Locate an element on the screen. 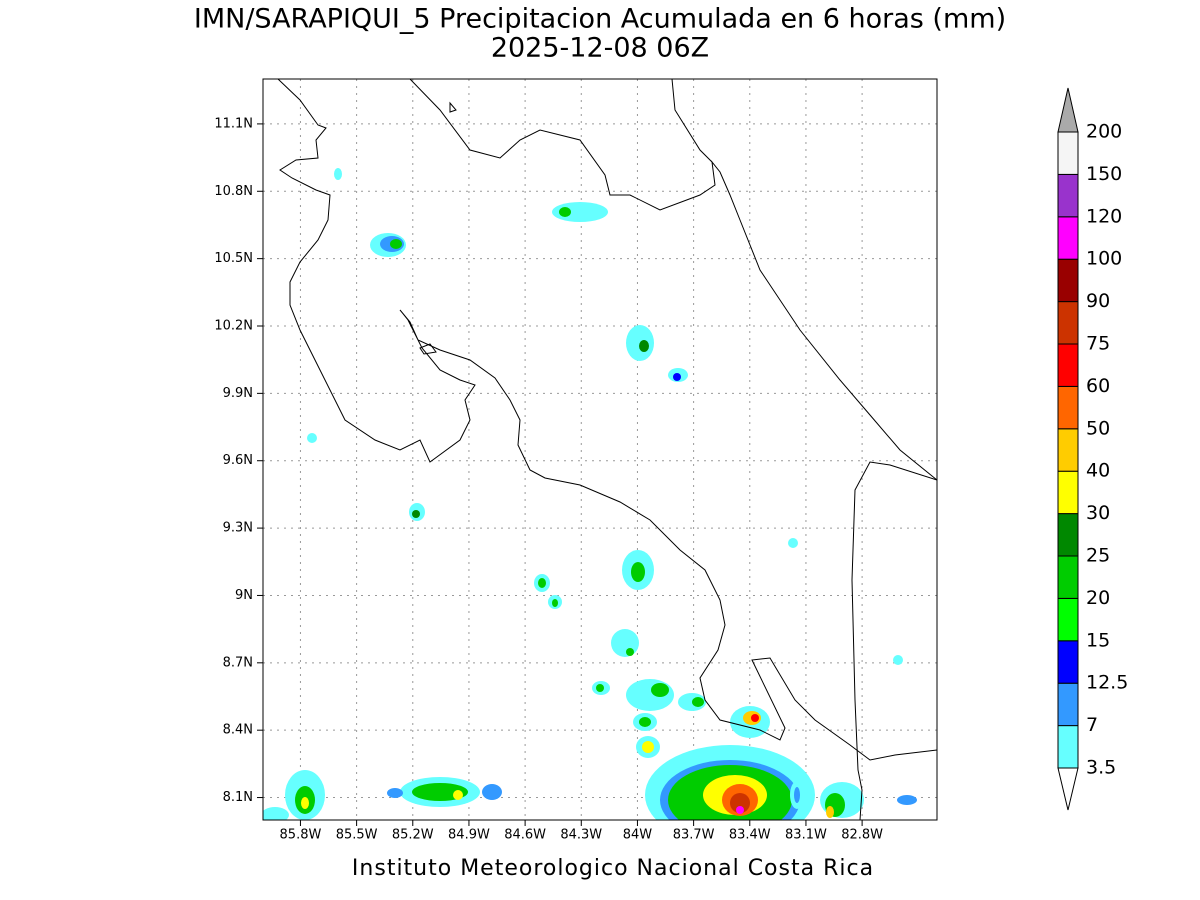 The height and width of the screenshot is (900, 1200). x-tick-label: 84.3W is located at coordinates (581, 835).